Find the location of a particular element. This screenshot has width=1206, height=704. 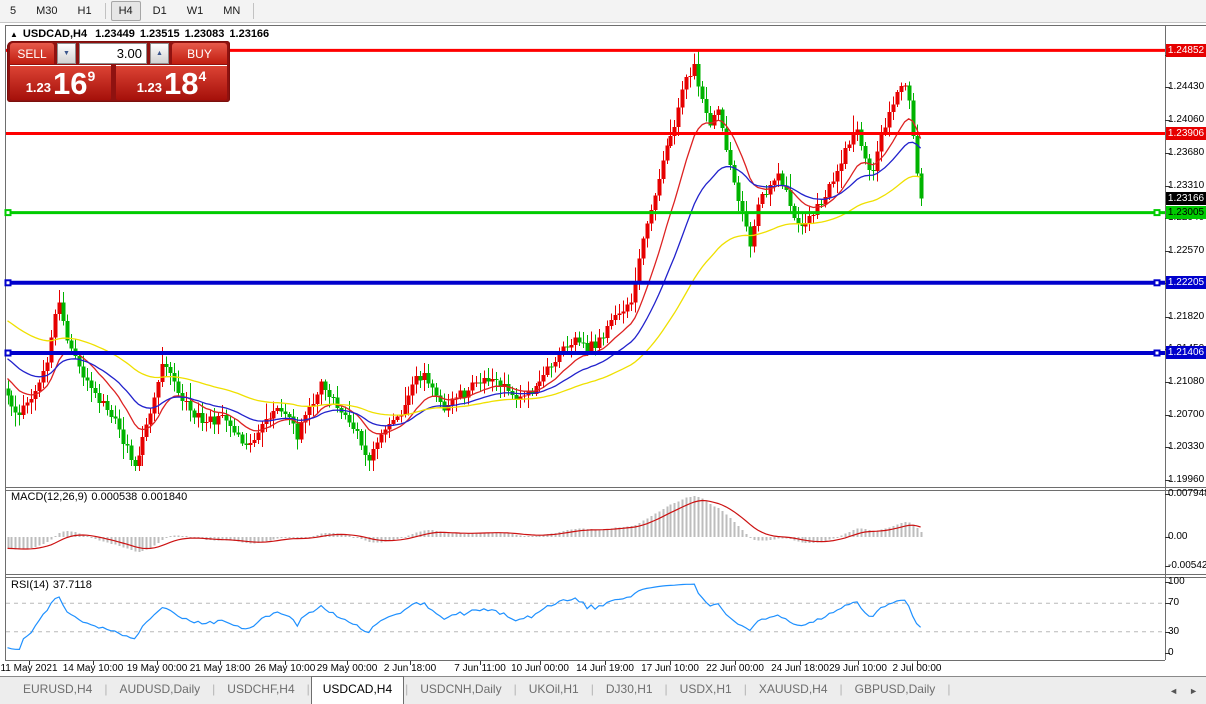

macd-axis-label: 0.00 is located at coordinates (1178, 536).